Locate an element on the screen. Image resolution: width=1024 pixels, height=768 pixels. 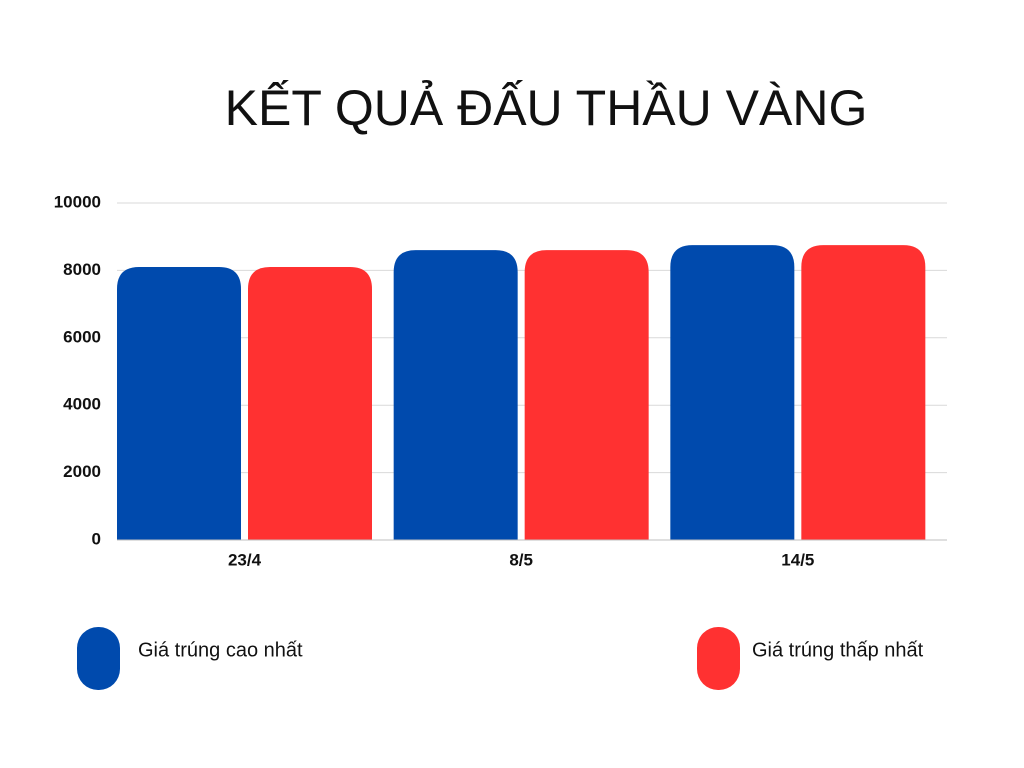
x-tick-label: 8/5 is located at coordinates (521, 559).